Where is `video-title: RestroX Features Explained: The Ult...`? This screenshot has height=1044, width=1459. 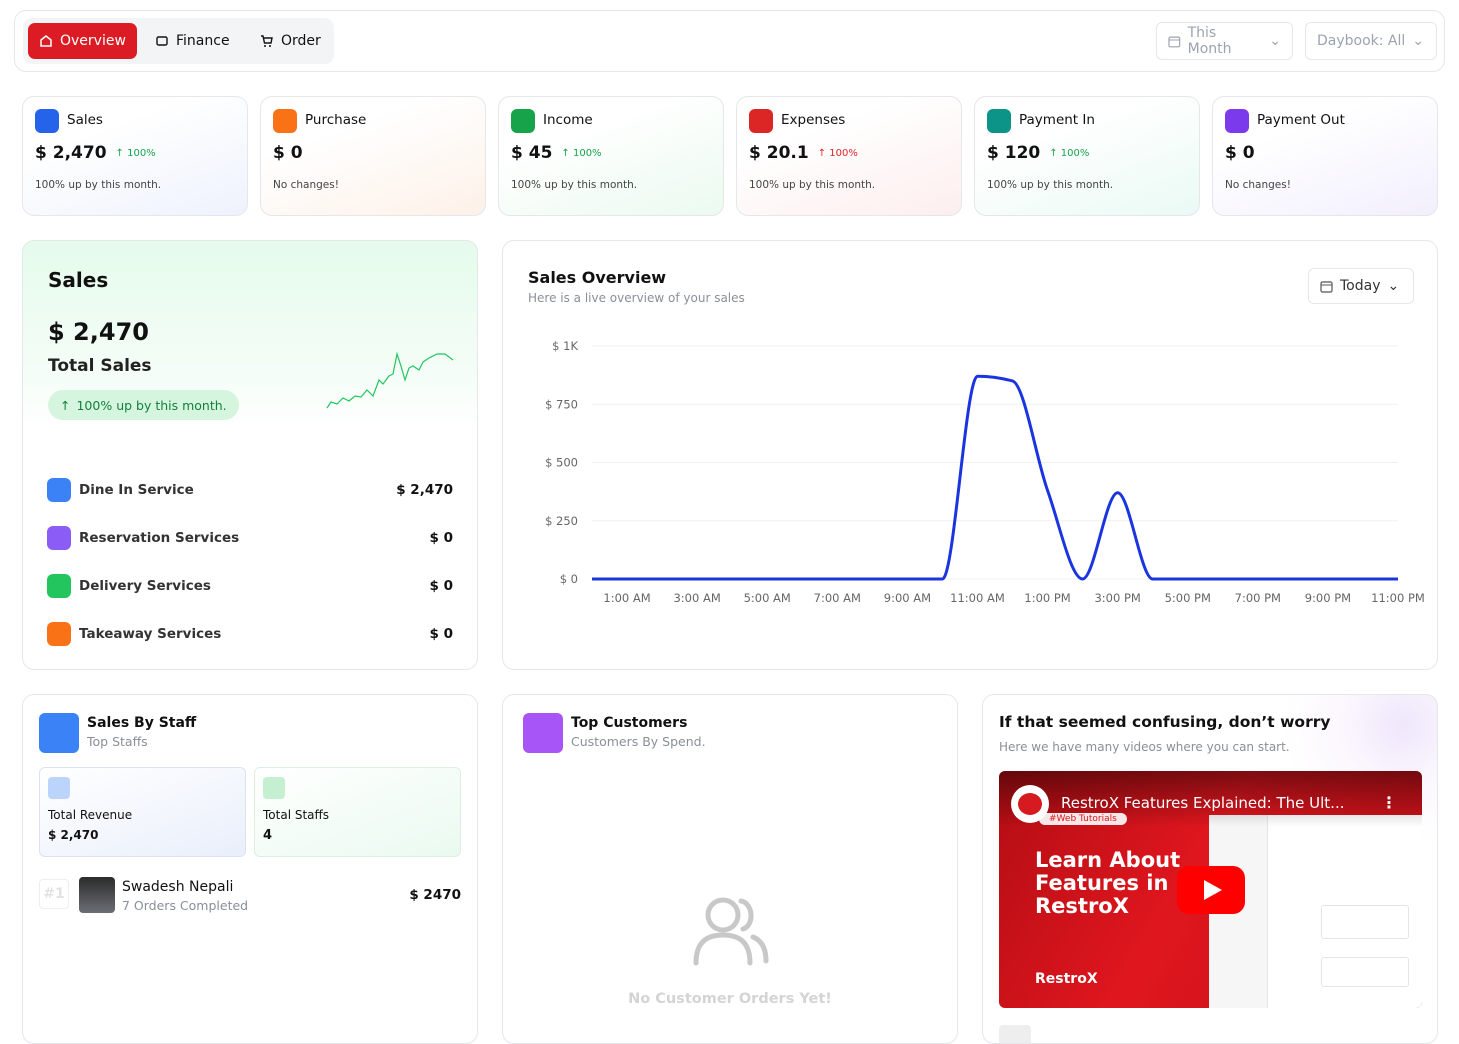 video-title: RestroX Features Explained: The Ult... is located at coordinates (1203, 803).